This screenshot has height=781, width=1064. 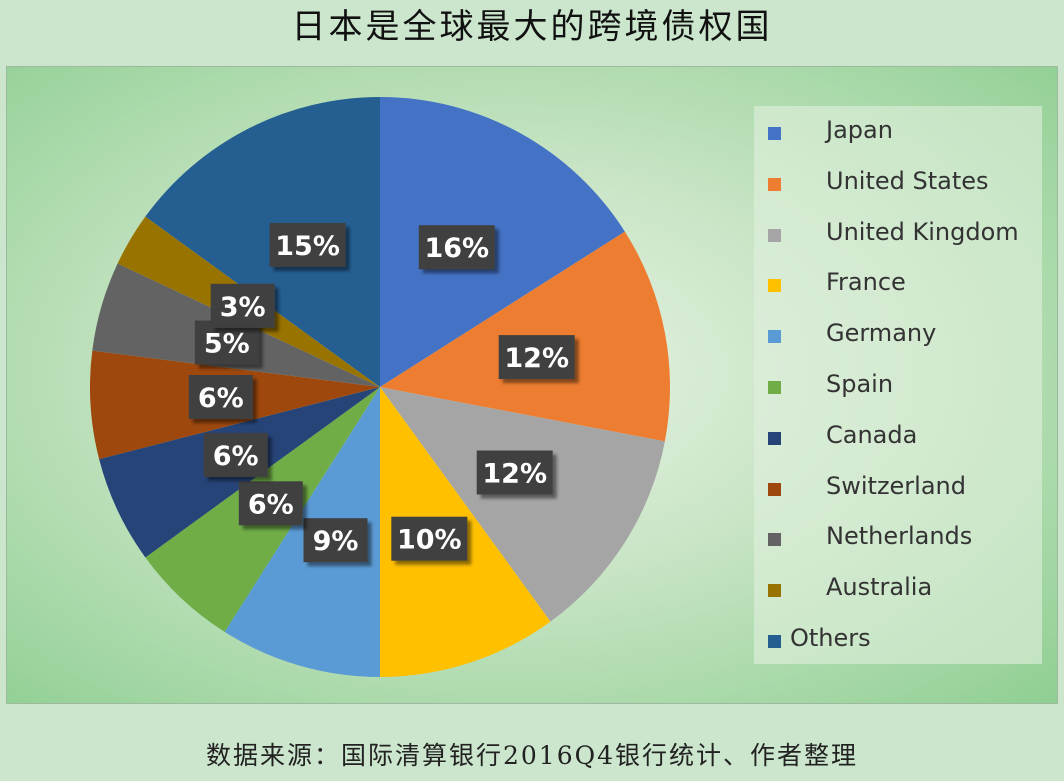 I want to click on data-label-united-states: 12%, so click(x=536, y=357).